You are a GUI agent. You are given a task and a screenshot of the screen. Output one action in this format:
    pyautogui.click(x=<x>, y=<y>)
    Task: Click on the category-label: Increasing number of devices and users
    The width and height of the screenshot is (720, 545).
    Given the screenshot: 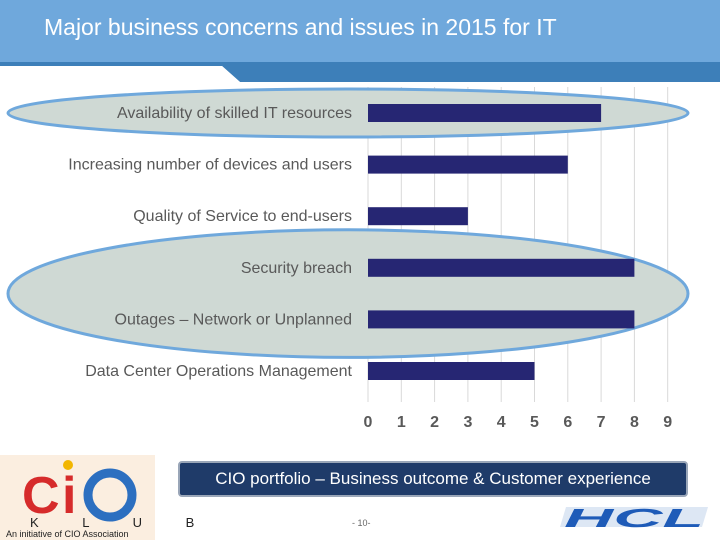 What is the action you would take?
    pyautogui.click(x=210, y=165)
    